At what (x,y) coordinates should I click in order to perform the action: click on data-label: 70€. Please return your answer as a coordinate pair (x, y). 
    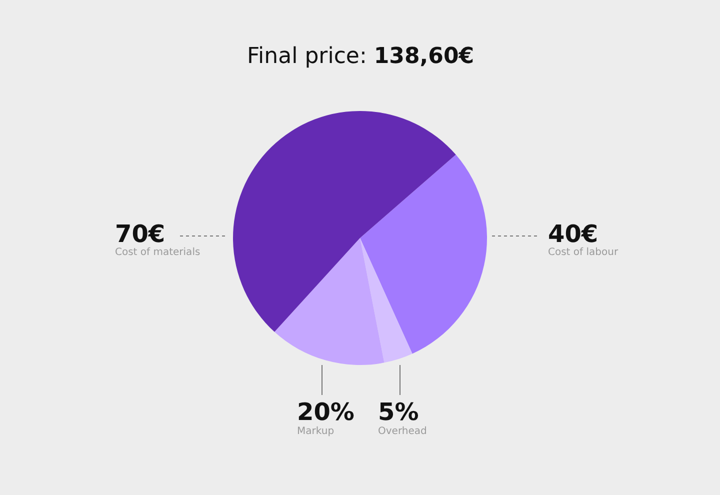
    Looking at the image, I should click on (140, 234).